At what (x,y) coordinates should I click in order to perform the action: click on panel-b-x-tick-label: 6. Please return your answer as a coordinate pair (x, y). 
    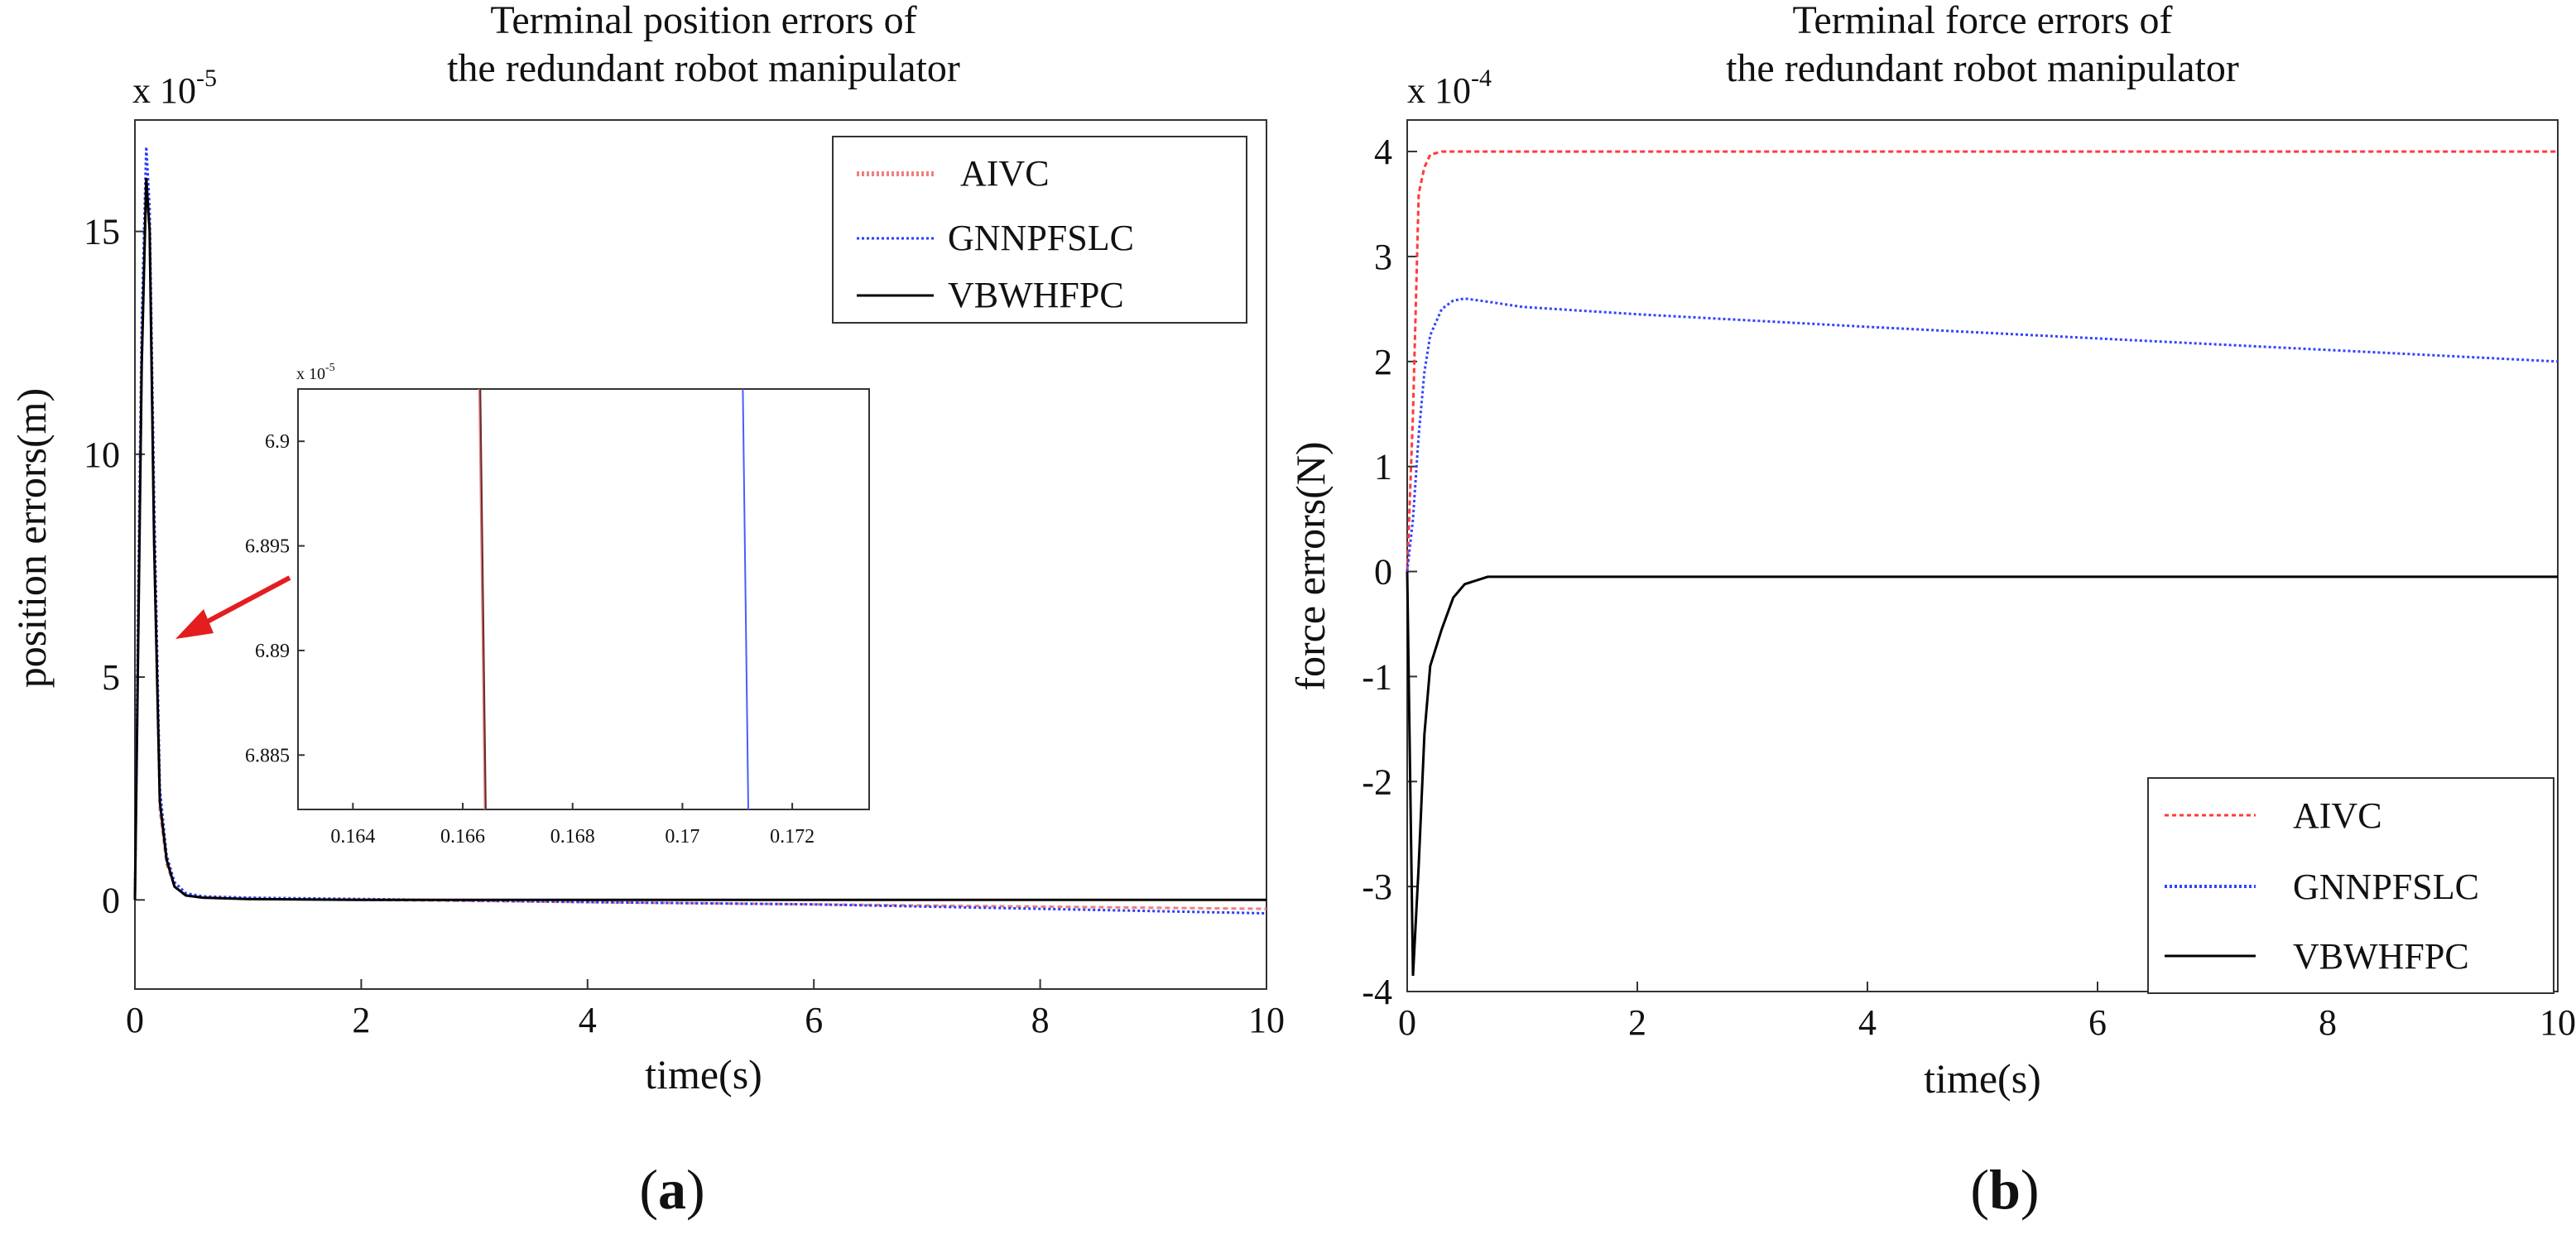
    Looking at the image, I should click on (2097, 1022).